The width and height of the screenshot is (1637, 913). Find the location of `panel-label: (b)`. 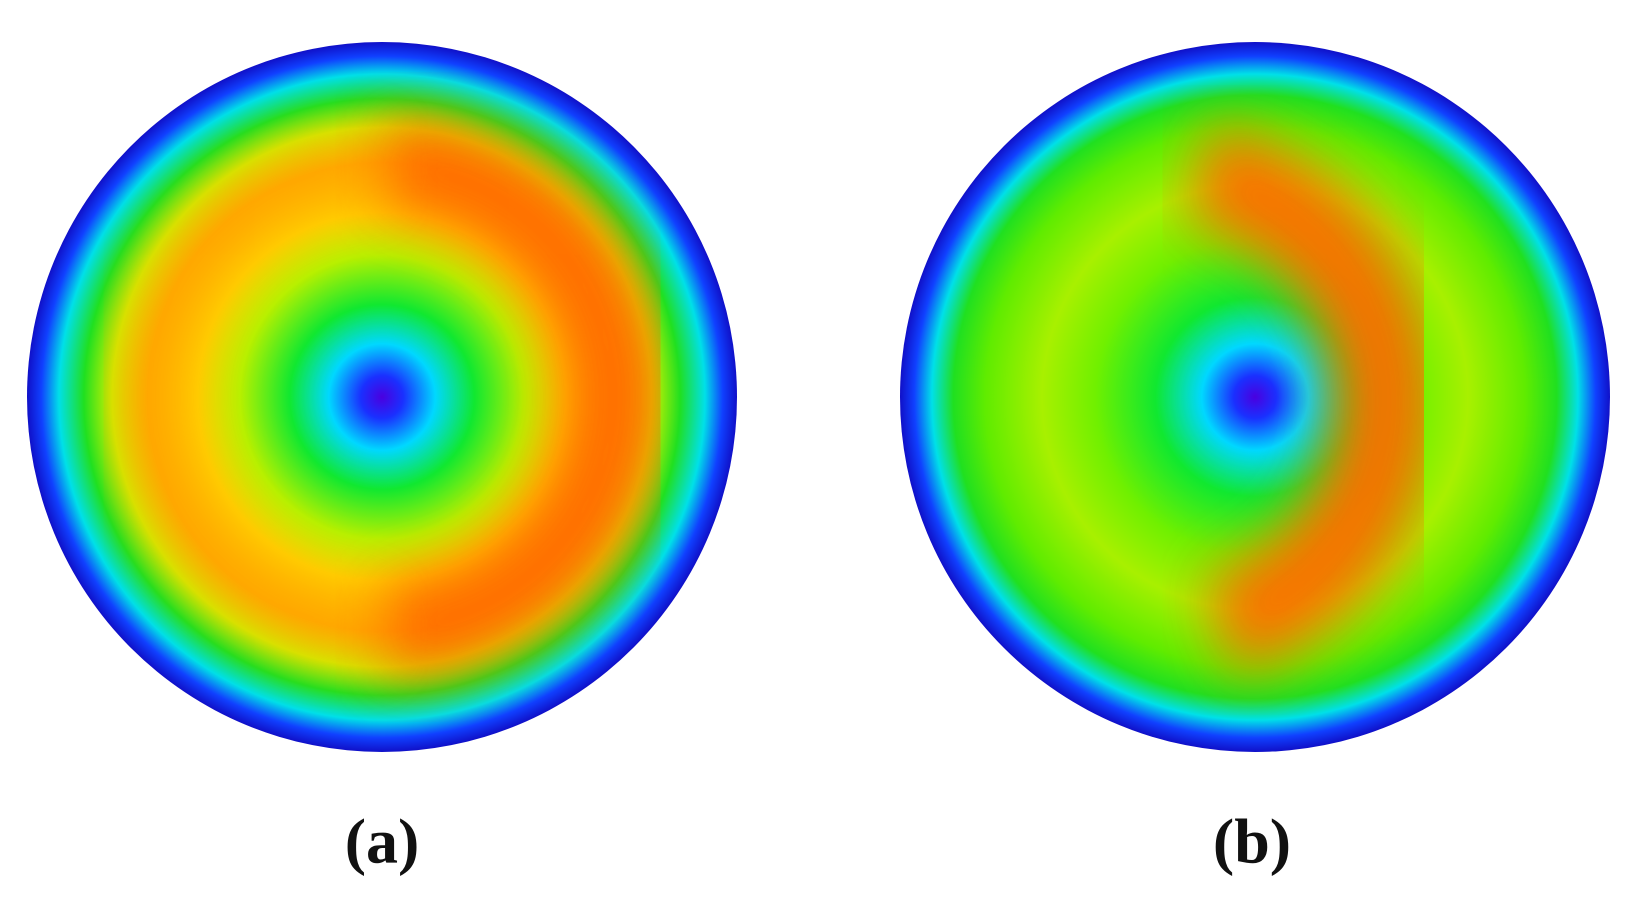

panel-label: (b) is located at coordinates (1252, 841).